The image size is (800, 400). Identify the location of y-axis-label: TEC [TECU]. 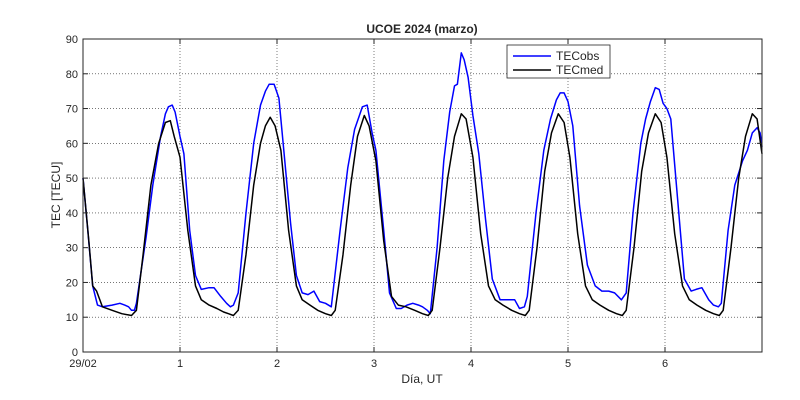
(56, 195).